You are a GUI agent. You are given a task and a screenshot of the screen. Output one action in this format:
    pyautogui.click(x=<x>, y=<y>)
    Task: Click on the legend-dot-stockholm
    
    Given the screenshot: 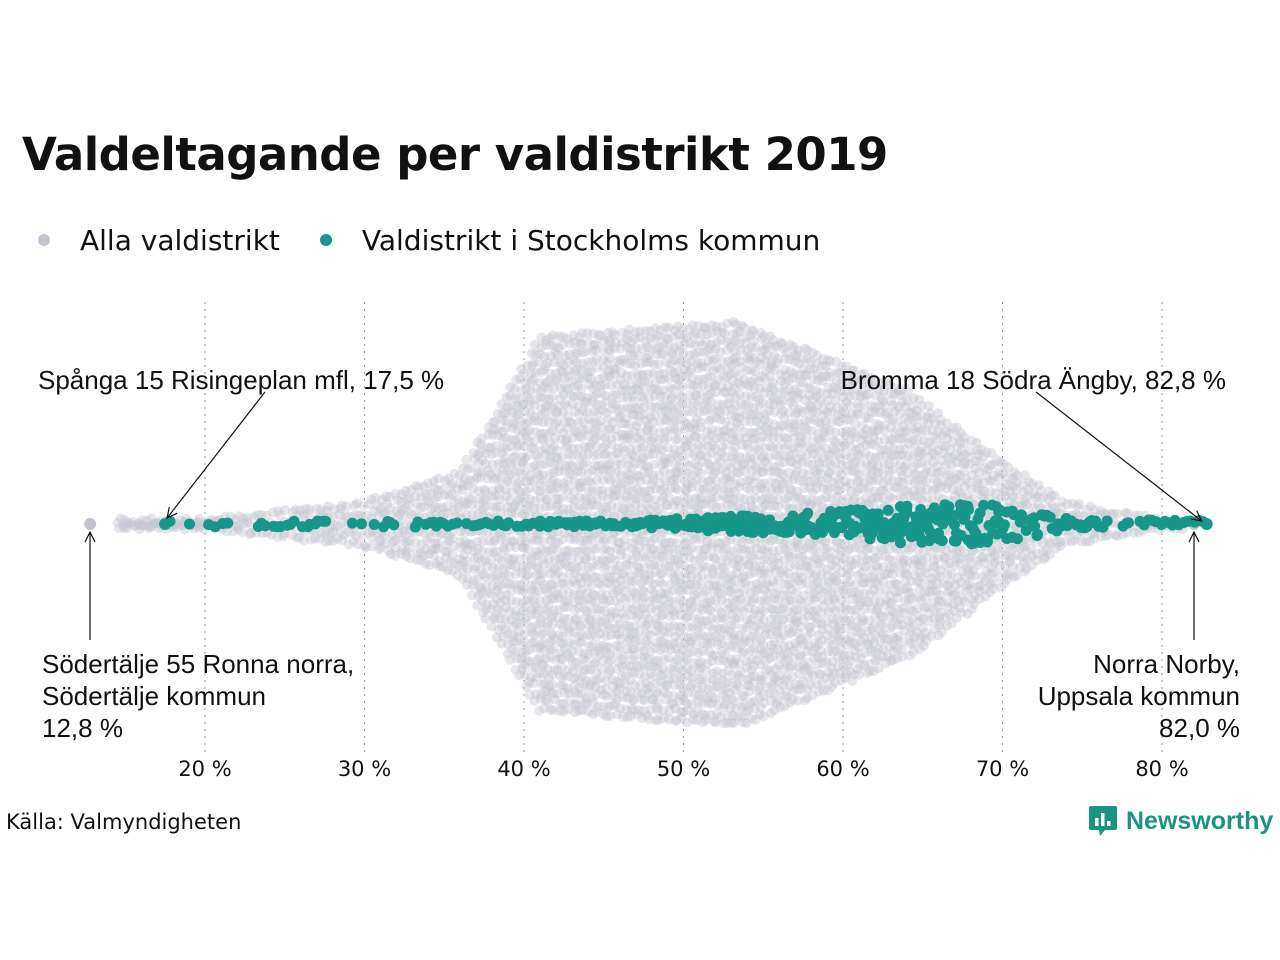 What is the action you would take?
    pyautogui.click(x=325, y=240)
    